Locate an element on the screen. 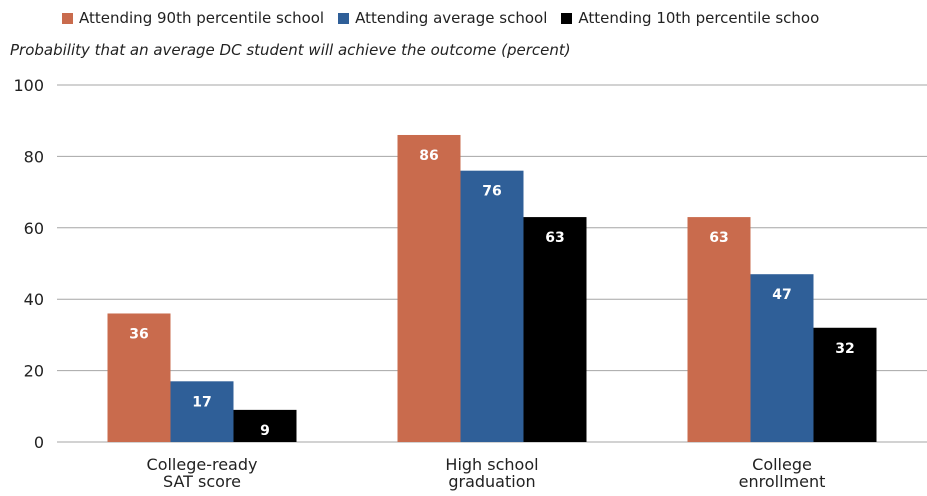 The height and width of the screenshot is (496, 927). data-label-series1-cat0: 17 is located at coordinates (201, 402).